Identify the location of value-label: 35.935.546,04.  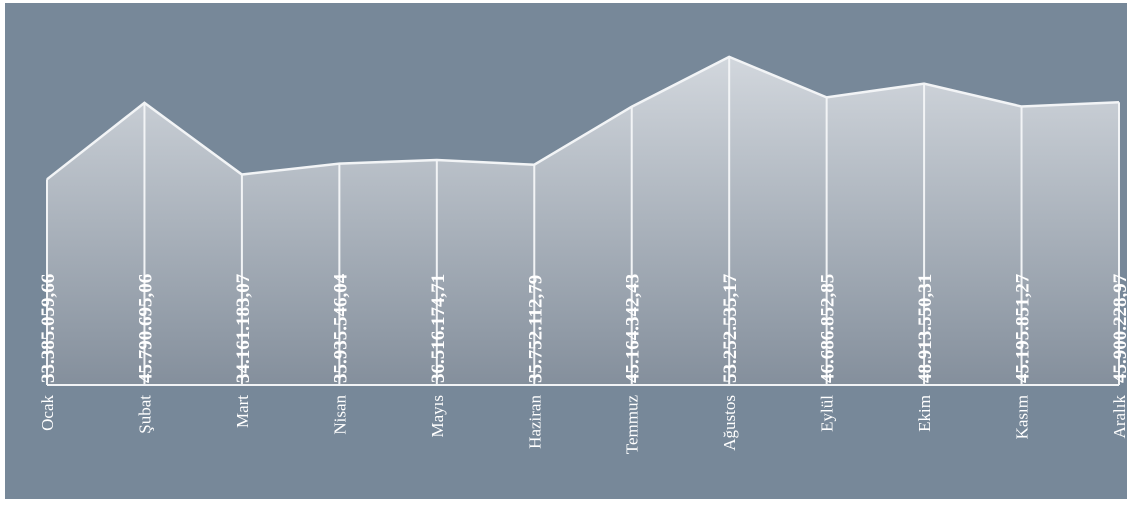
(340, 328).